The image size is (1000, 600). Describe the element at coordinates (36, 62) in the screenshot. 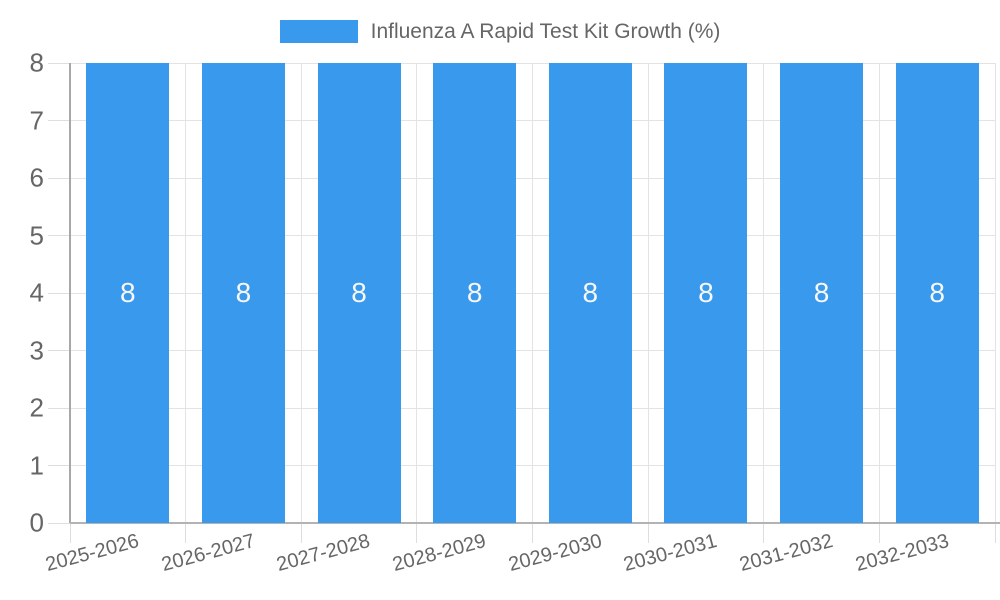

I see `y-axis-tick-label: 8` at that location.